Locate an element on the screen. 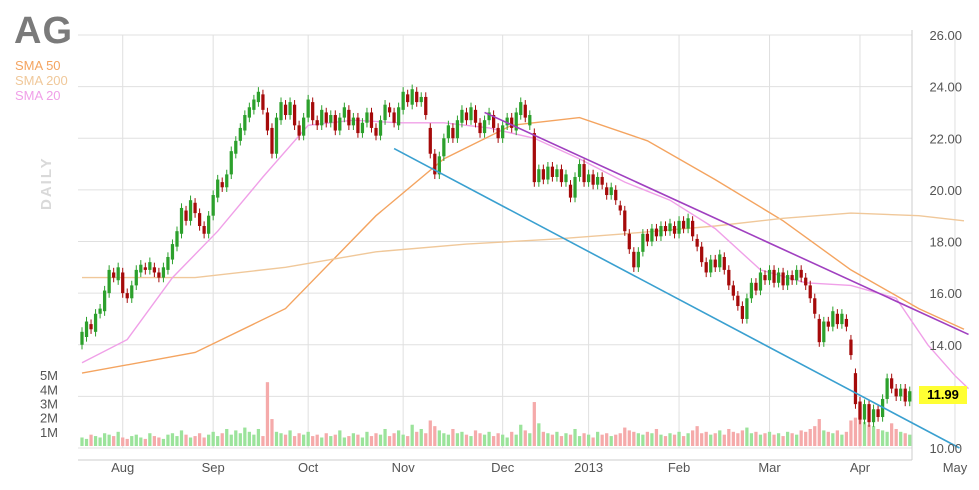 The height and width of the screenshot is (490, 979). y-tick-label: 20.00 is located at coordinates (945, 190).